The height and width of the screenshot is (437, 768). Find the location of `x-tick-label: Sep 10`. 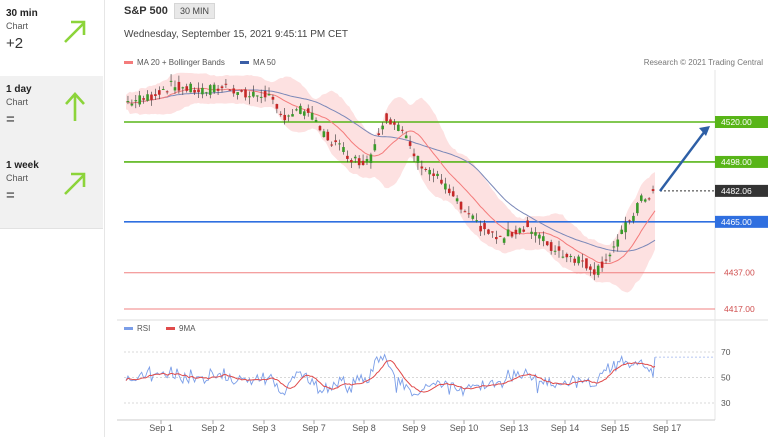

x-tick-label: Sep 10 is located at coordinates (464, 428).